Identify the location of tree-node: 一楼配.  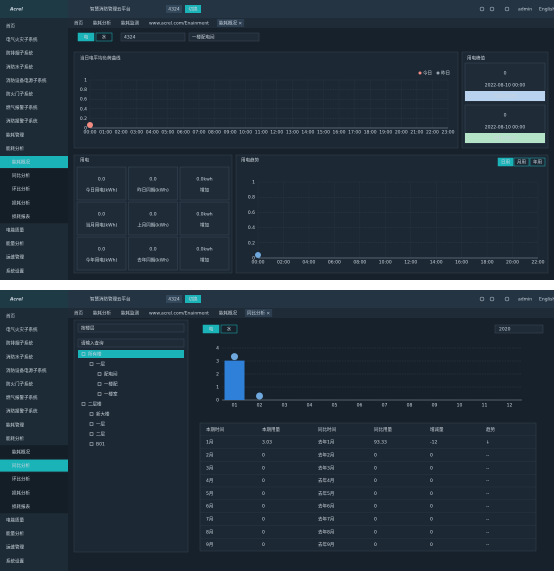
(111, 384).